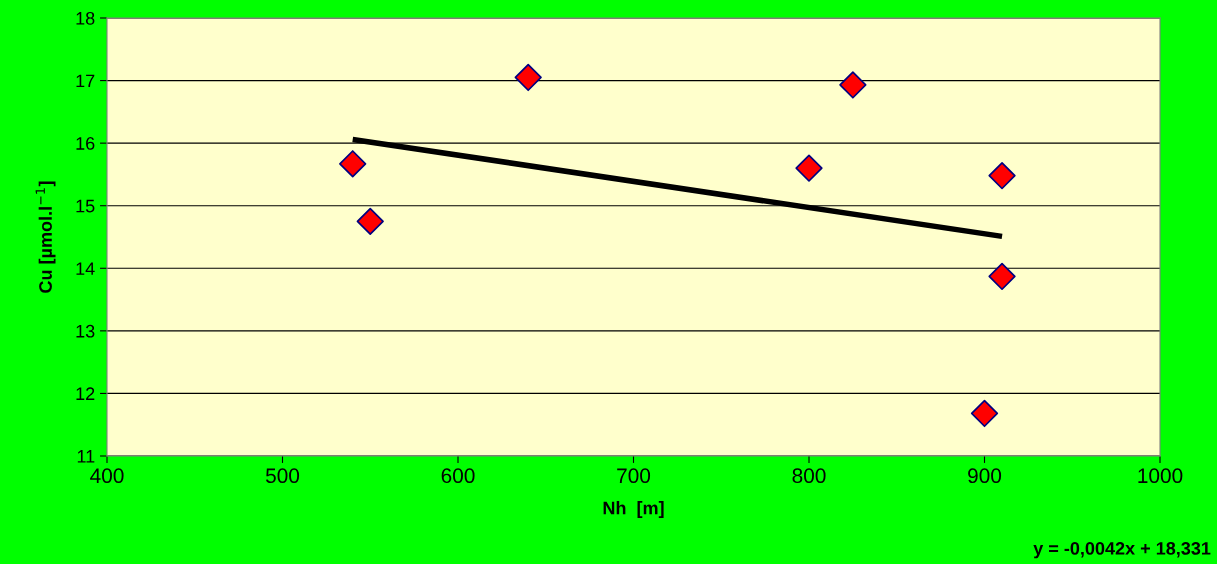 The width and height of the screenshot is (1217, 564). I want to click on x-tick-label: 600, so click(458, 476).